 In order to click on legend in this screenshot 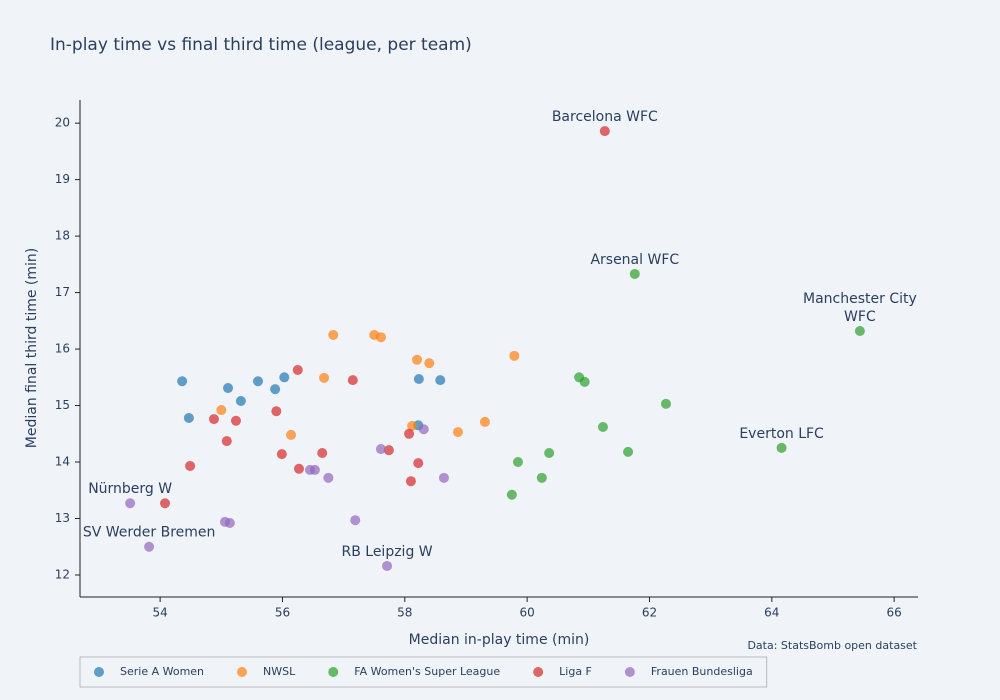, I will do `click(423, 672)`.